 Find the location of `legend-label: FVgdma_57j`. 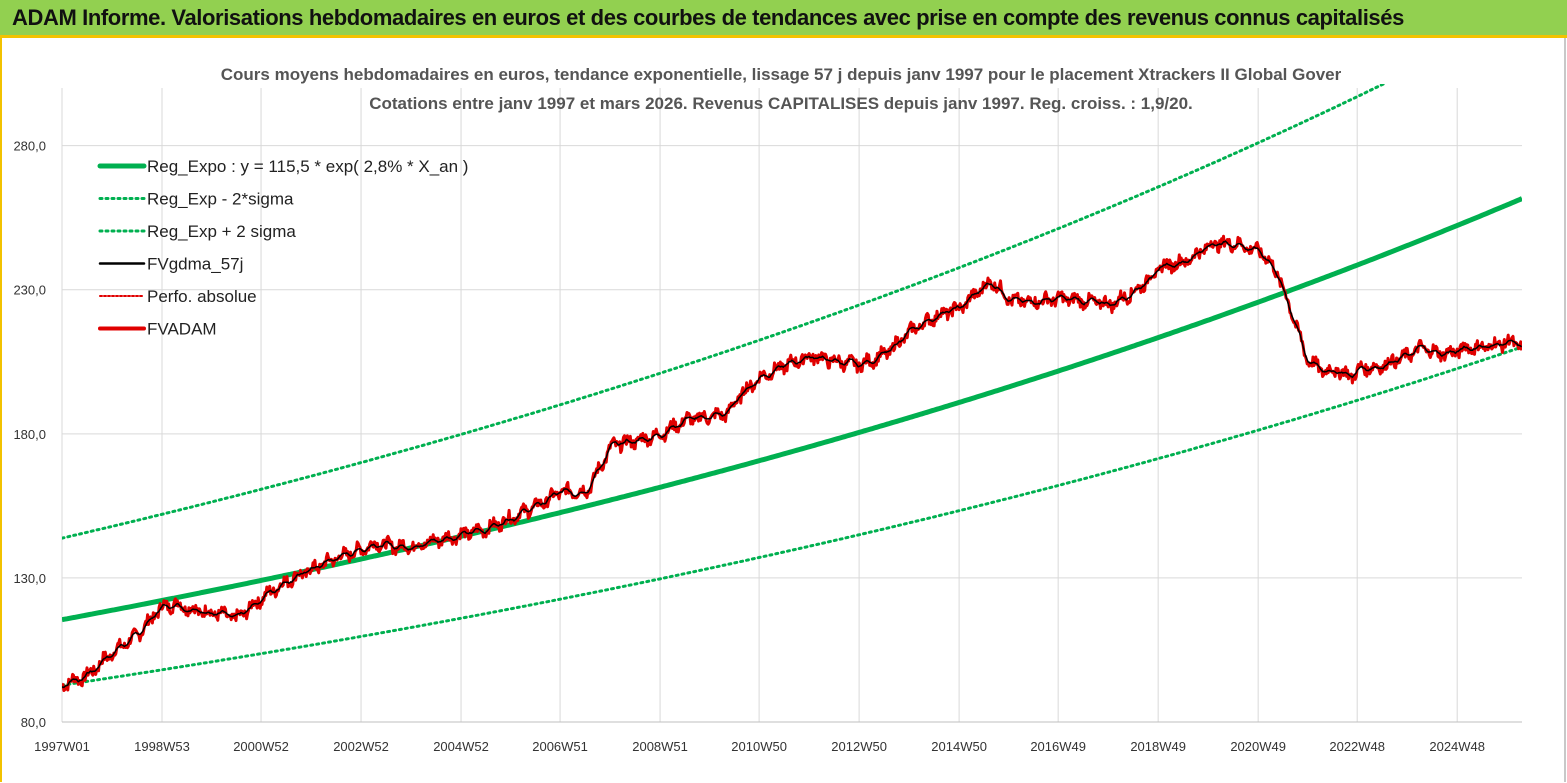

legend-label: FVgdma_57j is located at coordinates (195, 264).